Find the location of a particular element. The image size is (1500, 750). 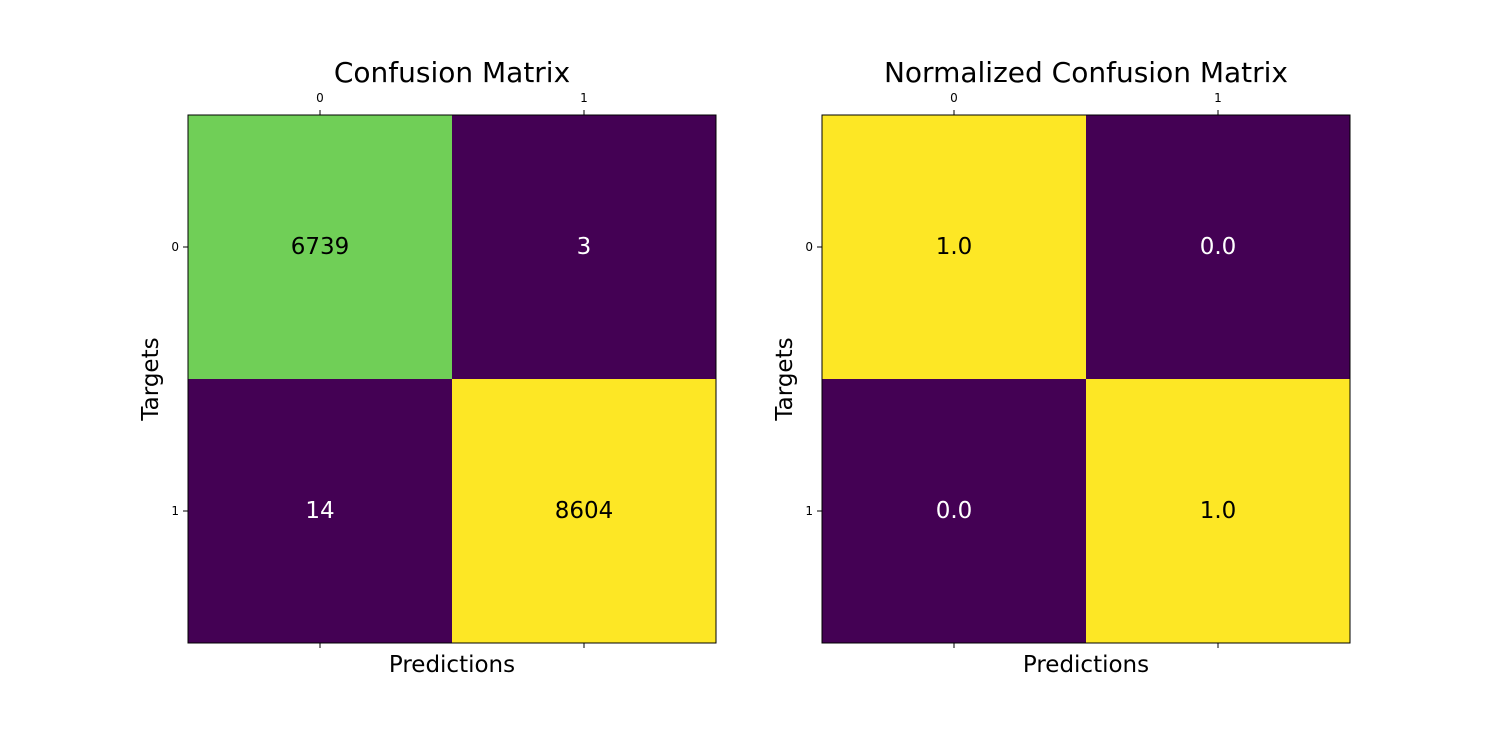

chart-title: Normalized Confusion Matrix is located at coordinates (1086, 72).